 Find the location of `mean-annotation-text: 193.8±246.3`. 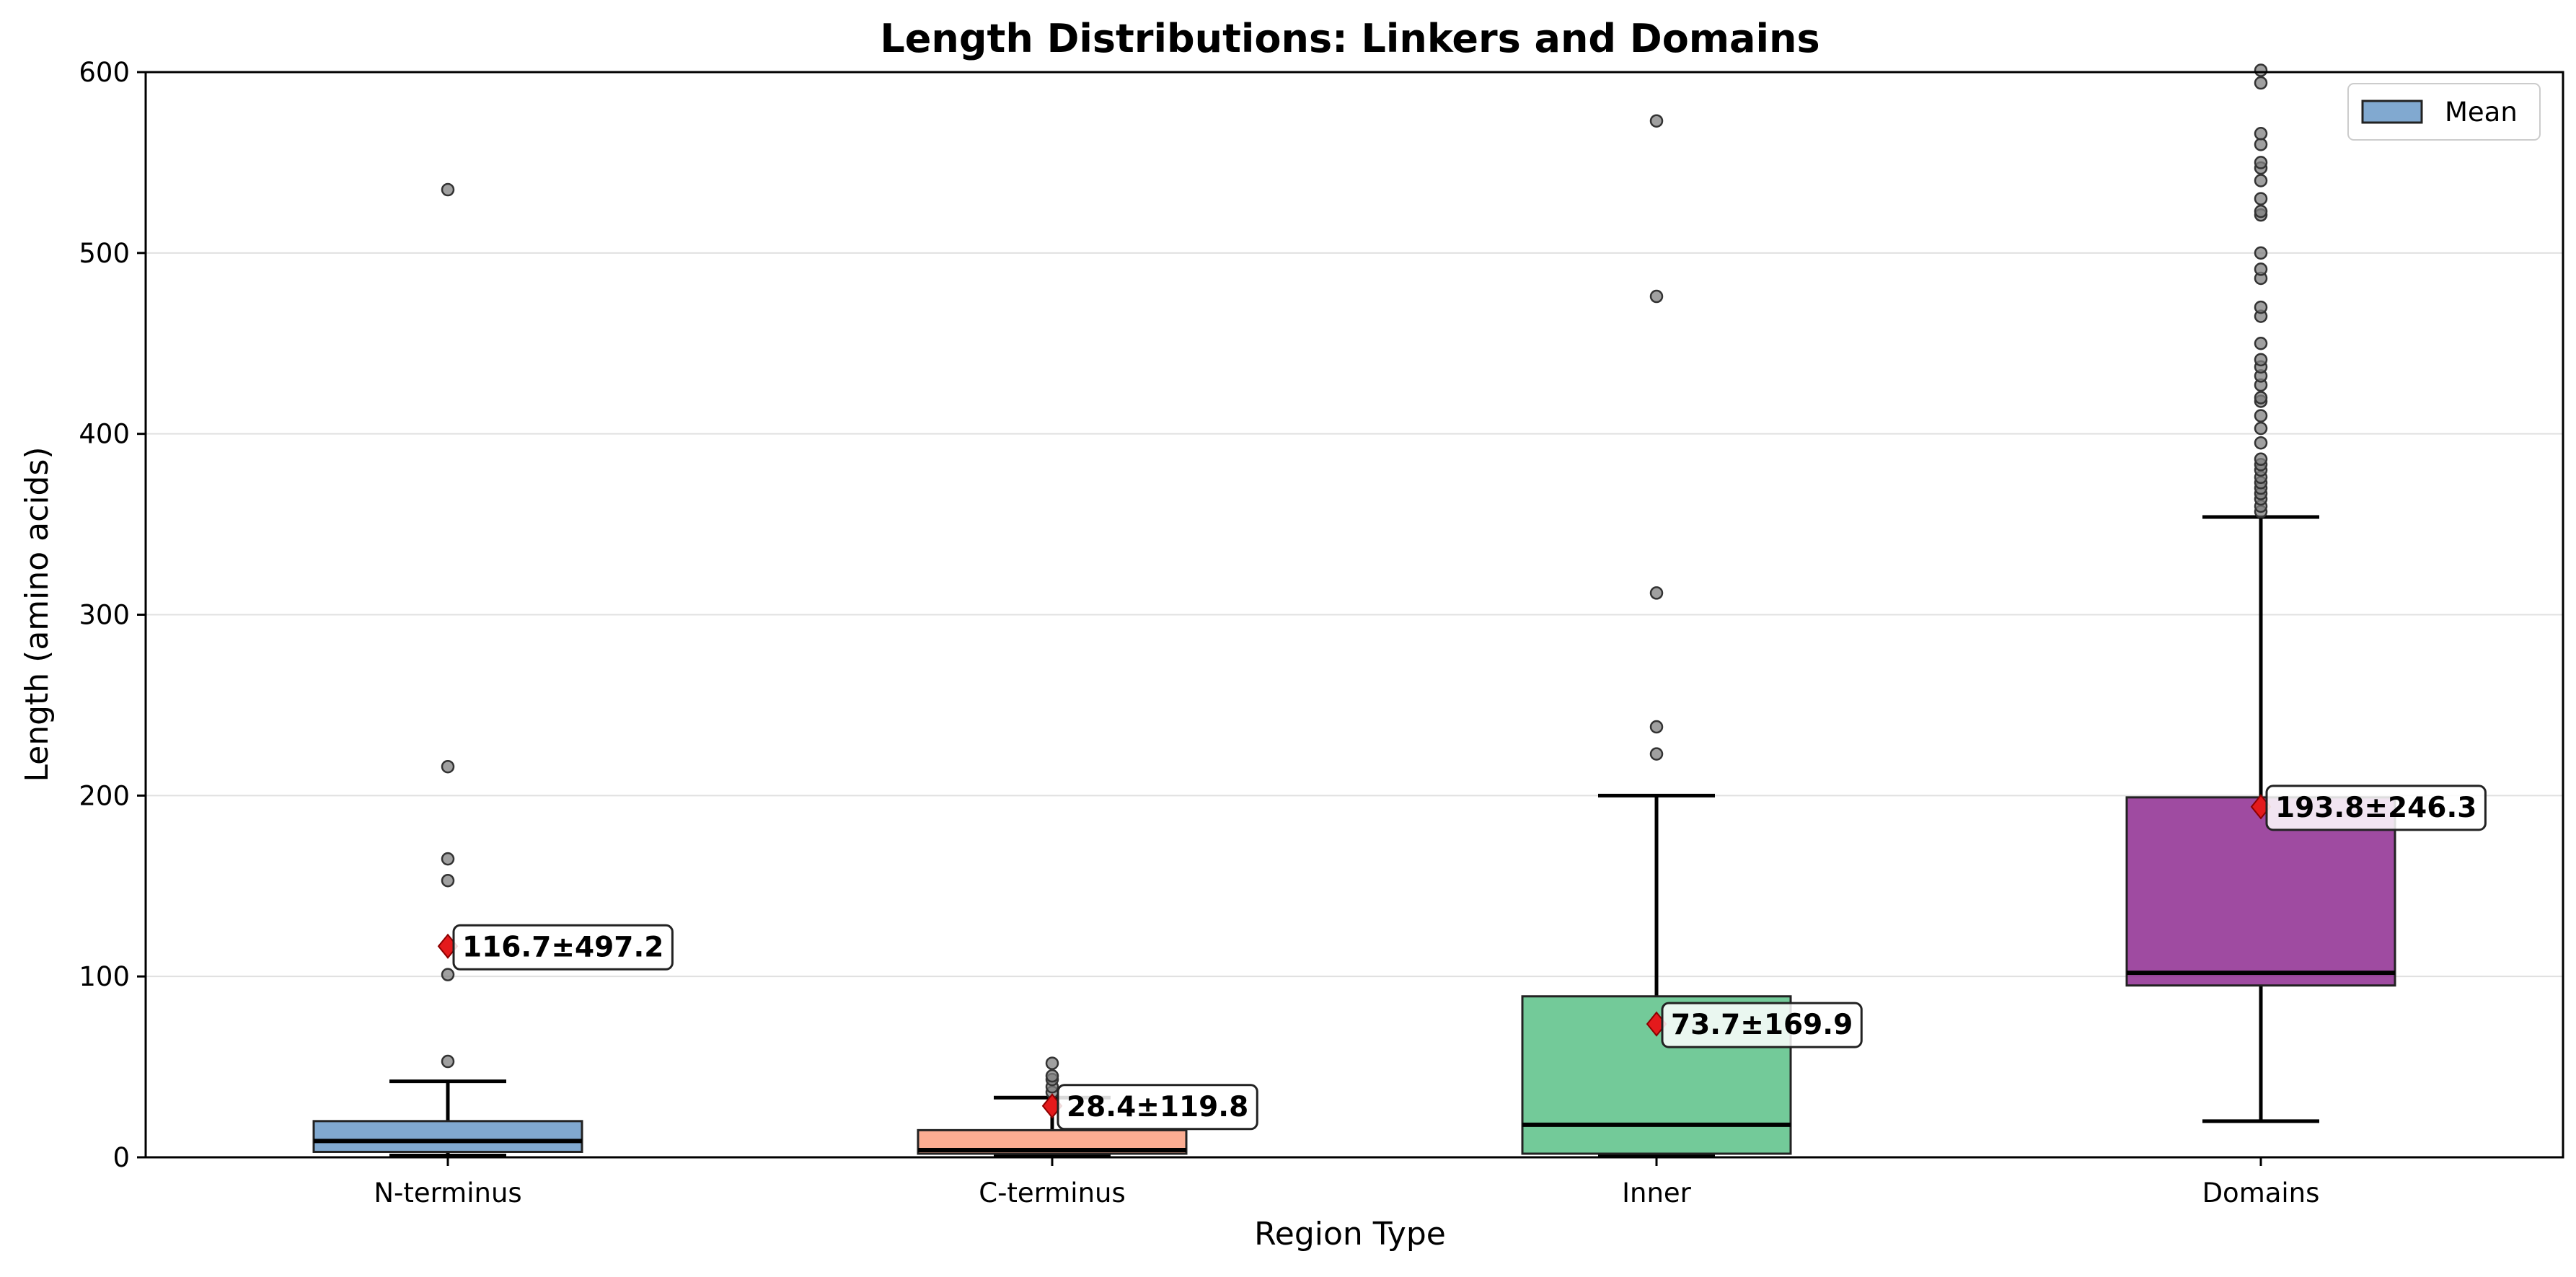

mean-annotation-text: 193.8±246.3 is located at coordinates (2375, 808).